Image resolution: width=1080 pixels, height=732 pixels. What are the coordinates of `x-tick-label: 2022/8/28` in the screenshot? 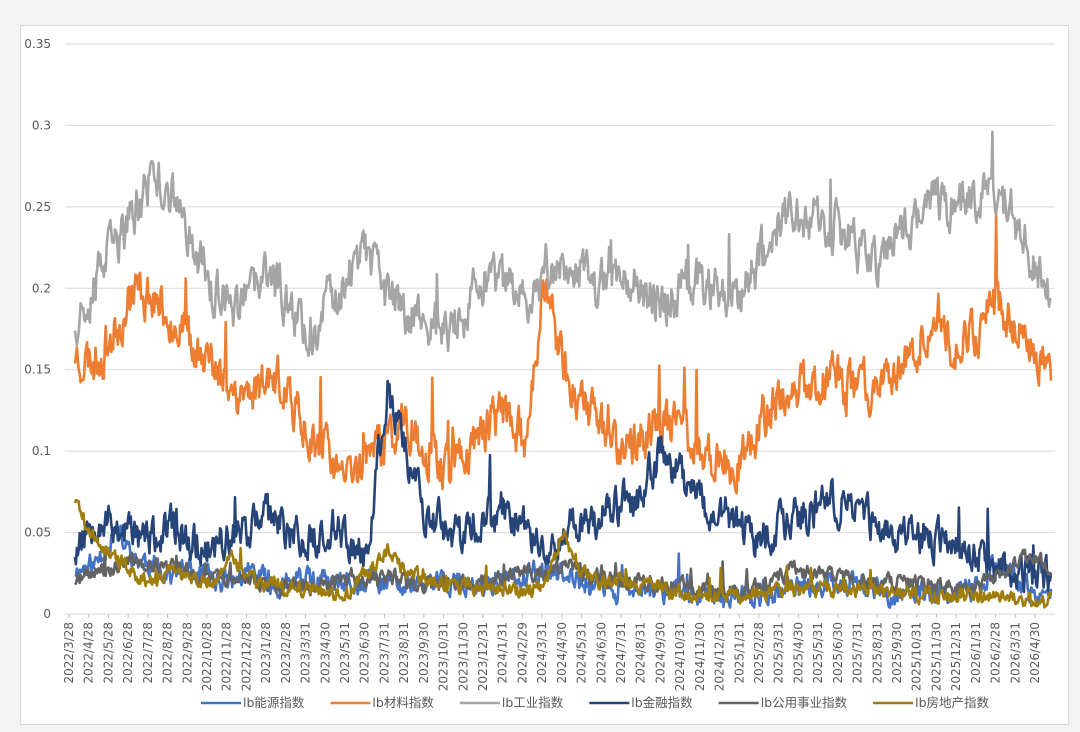 It's located at (168, 653).